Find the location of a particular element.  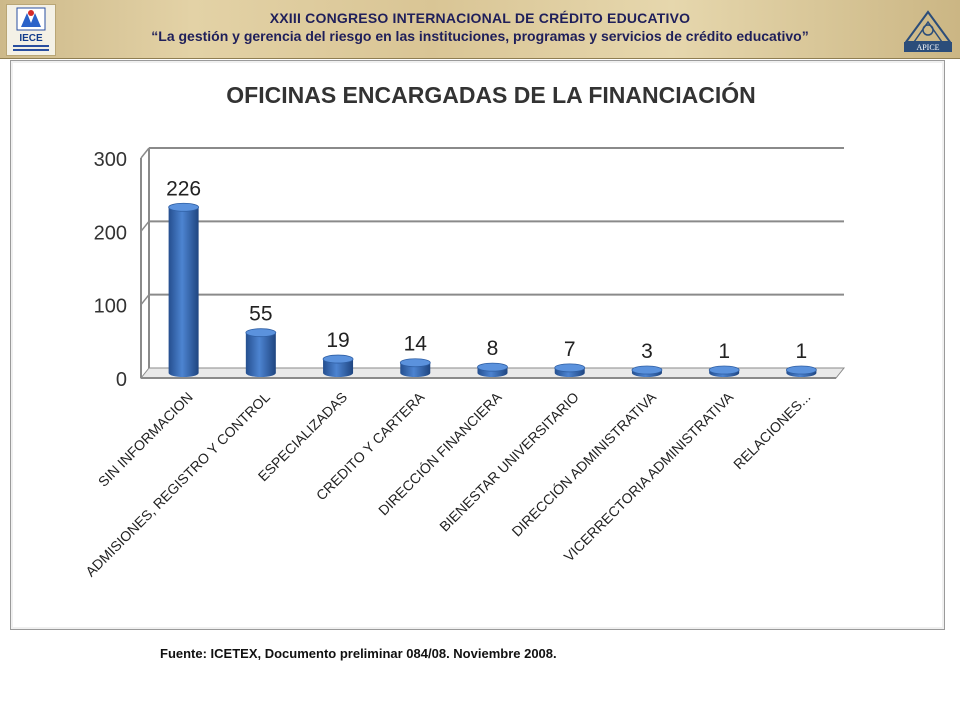

x-tick-label: VICERRECTORIA ADMINISTRATIVA is located at coordinates (649, 476).